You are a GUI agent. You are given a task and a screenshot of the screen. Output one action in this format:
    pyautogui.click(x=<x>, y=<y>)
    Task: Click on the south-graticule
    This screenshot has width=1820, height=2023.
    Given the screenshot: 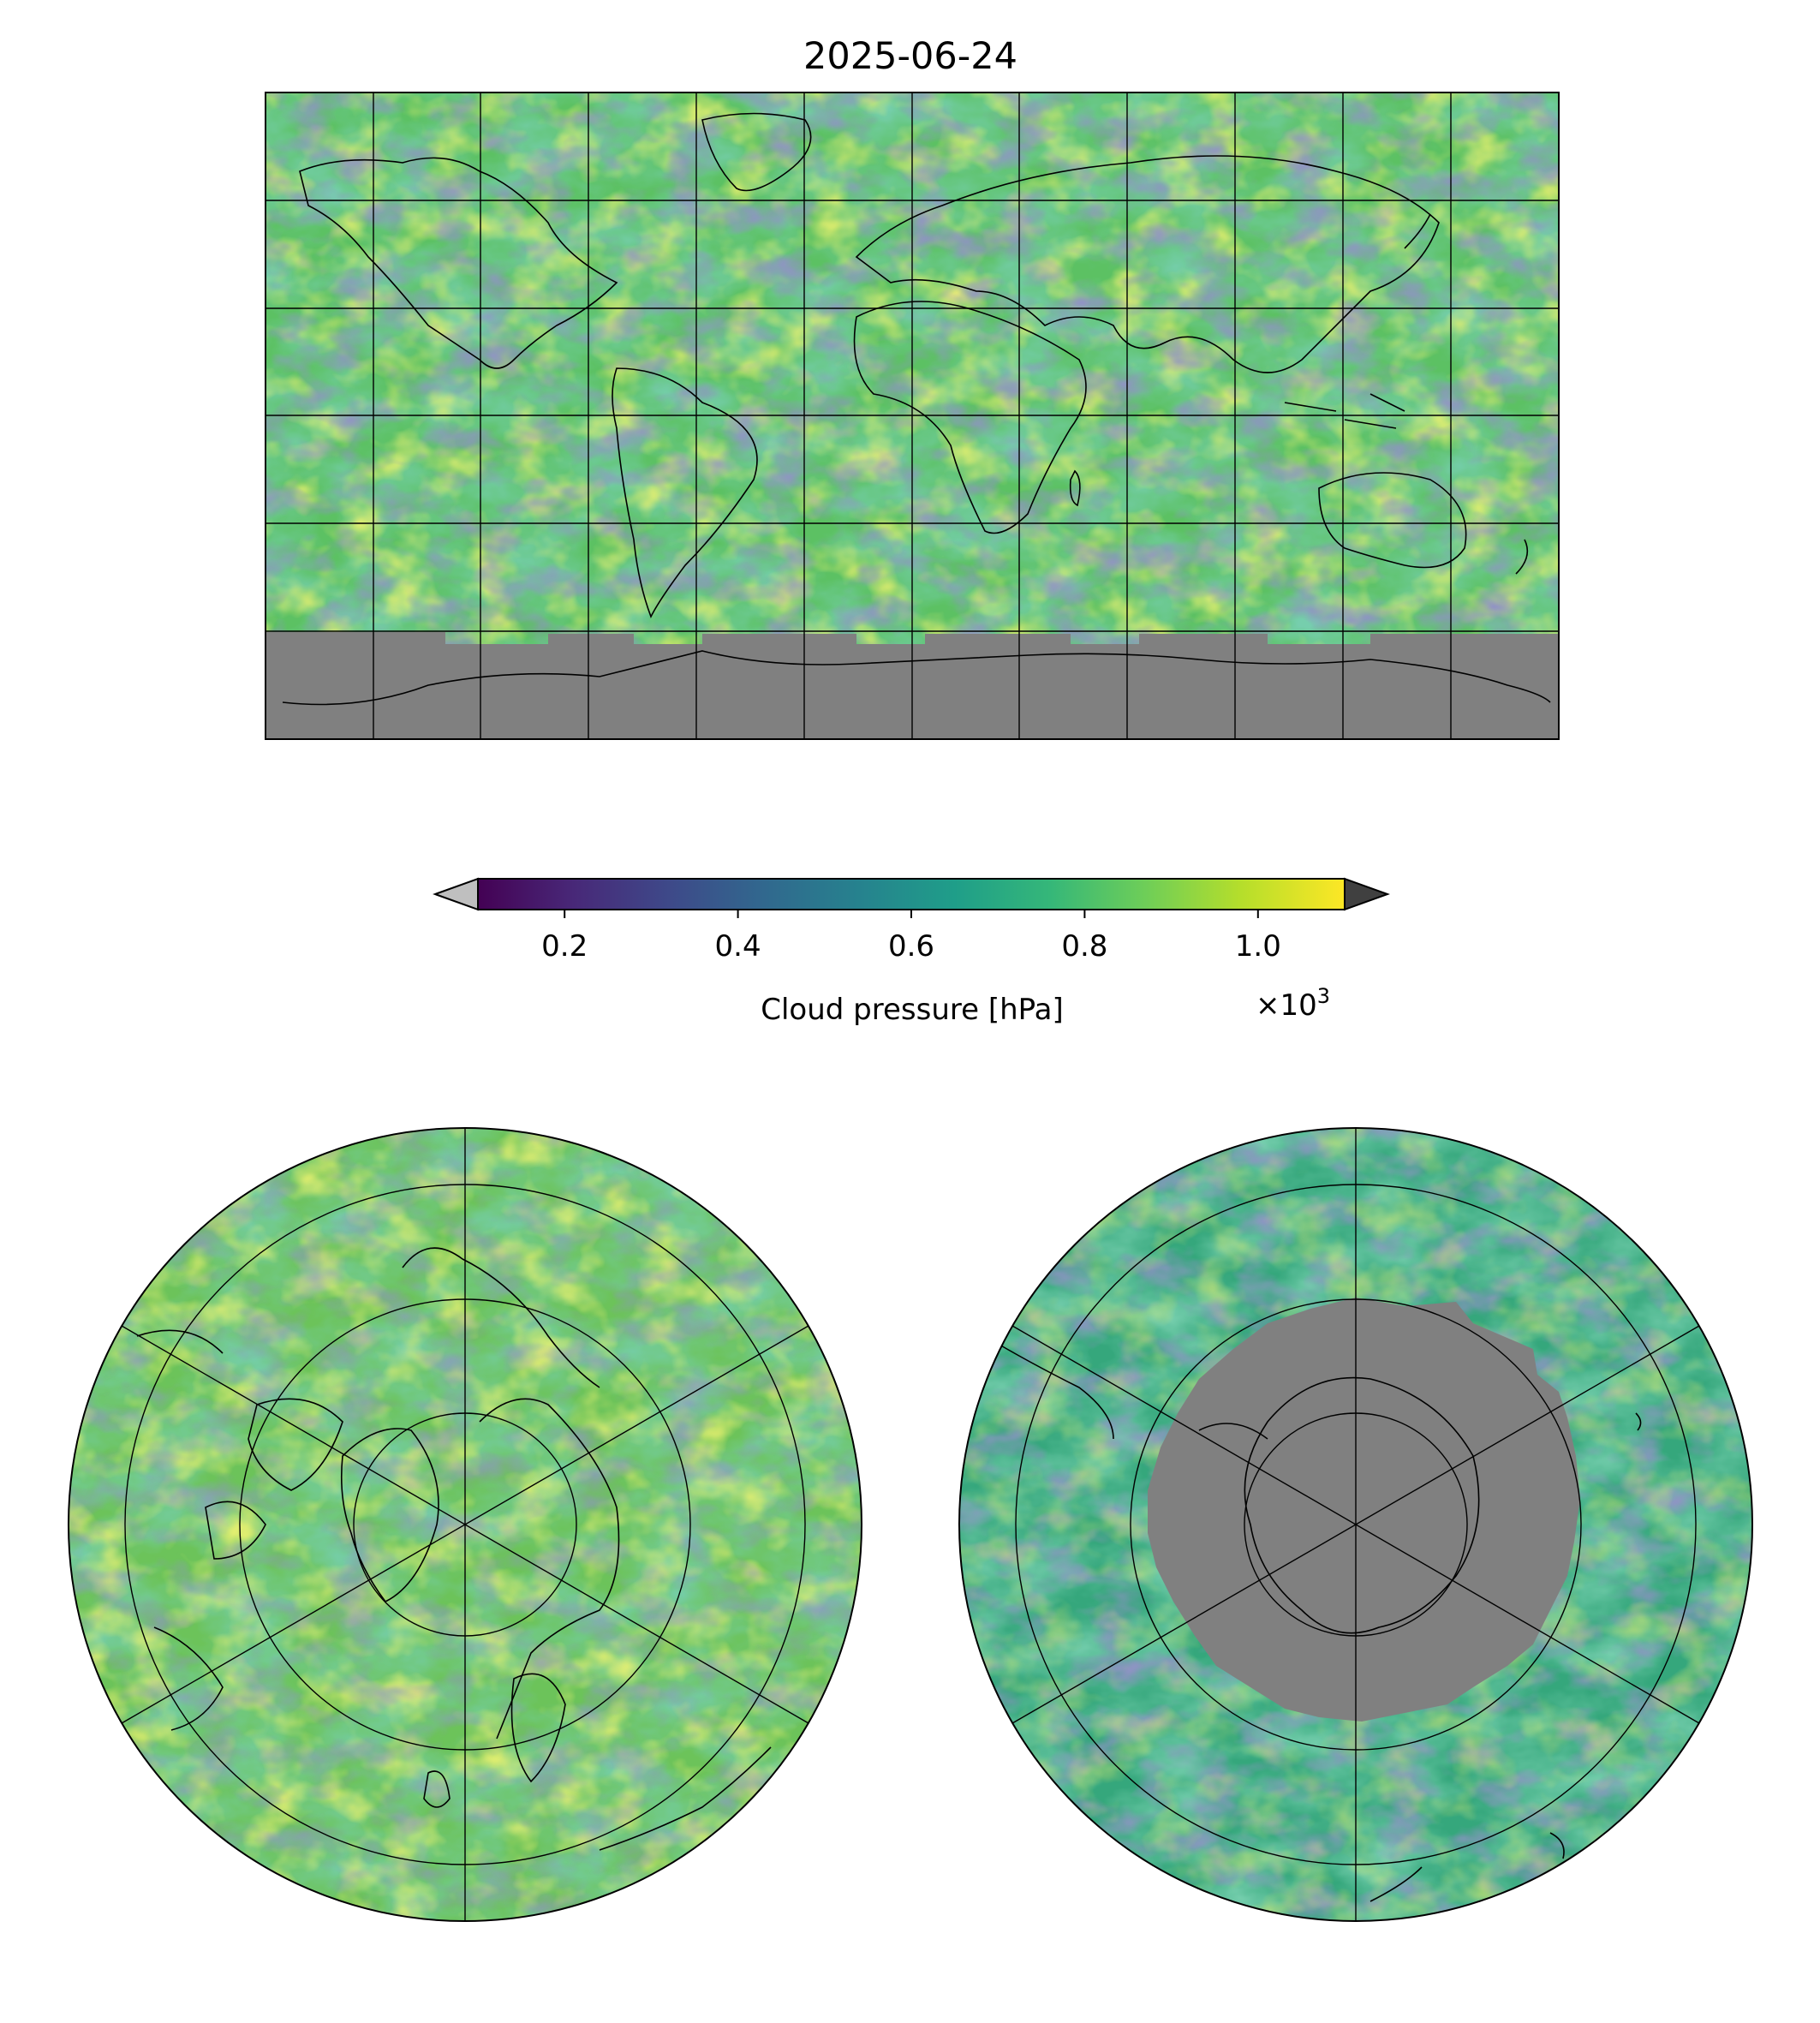 What is the action you would take?
    pyautogui.click(x=1356, y=1524)
    